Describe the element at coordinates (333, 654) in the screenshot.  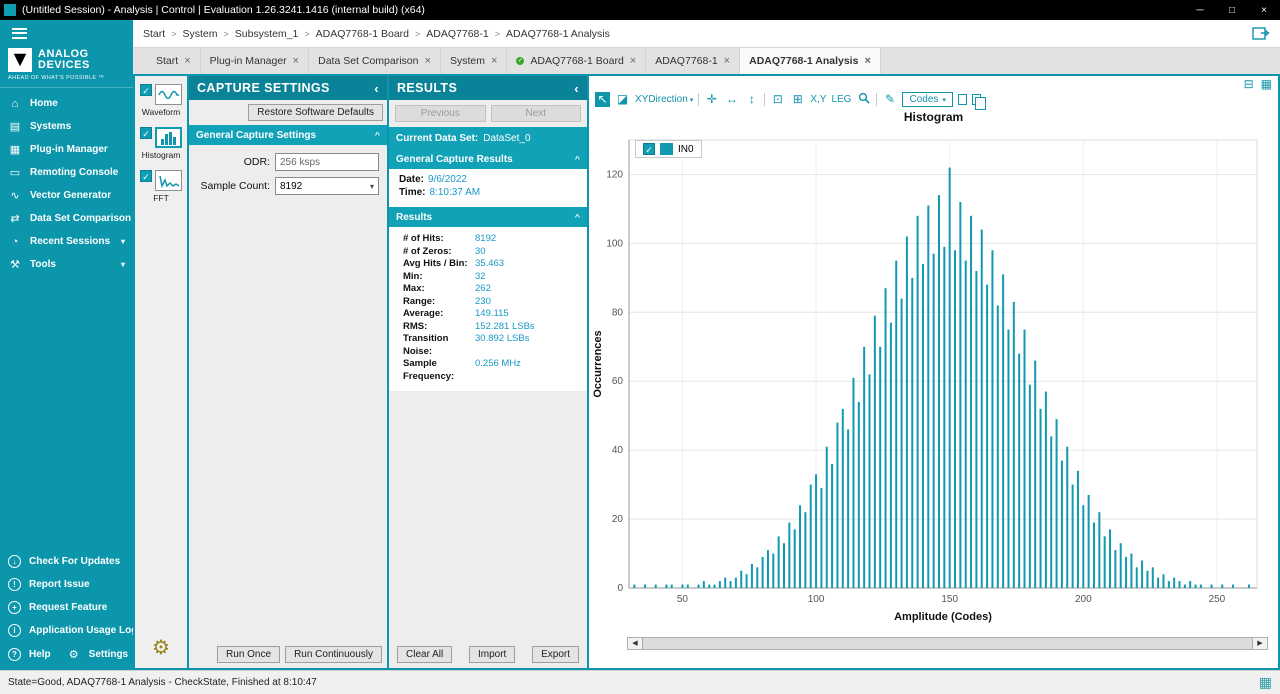
I see `run-continuously-button: Run Continuously` at that location.